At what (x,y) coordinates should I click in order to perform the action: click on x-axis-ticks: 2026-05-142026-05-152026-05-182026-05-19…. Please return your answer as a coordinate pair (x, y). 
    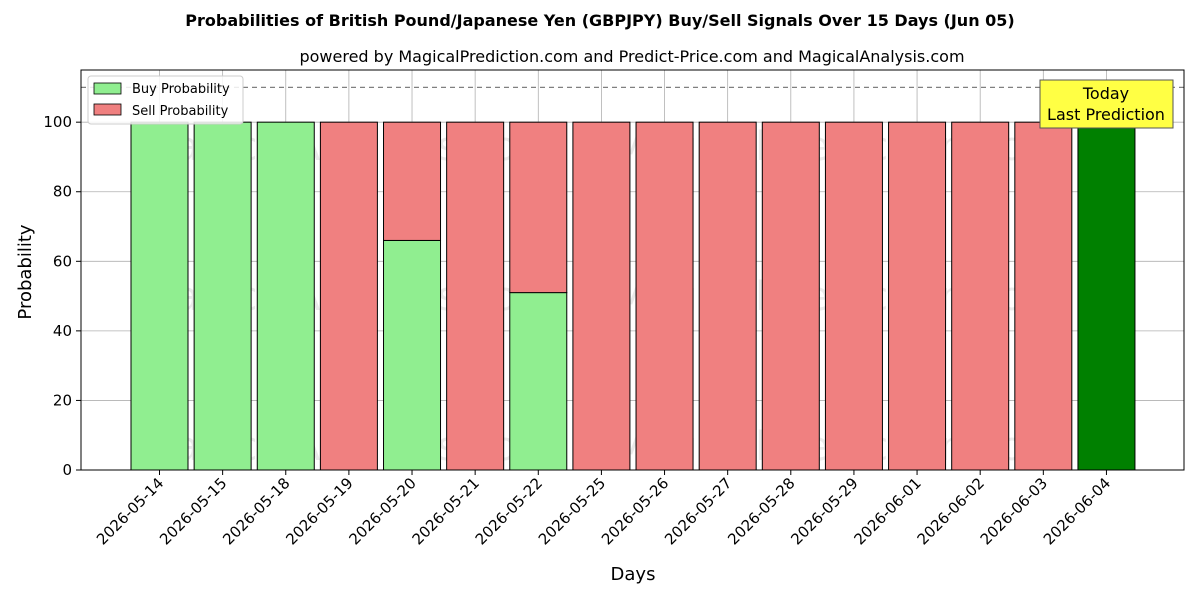
    Looking at the image, I should click on (603, 509).